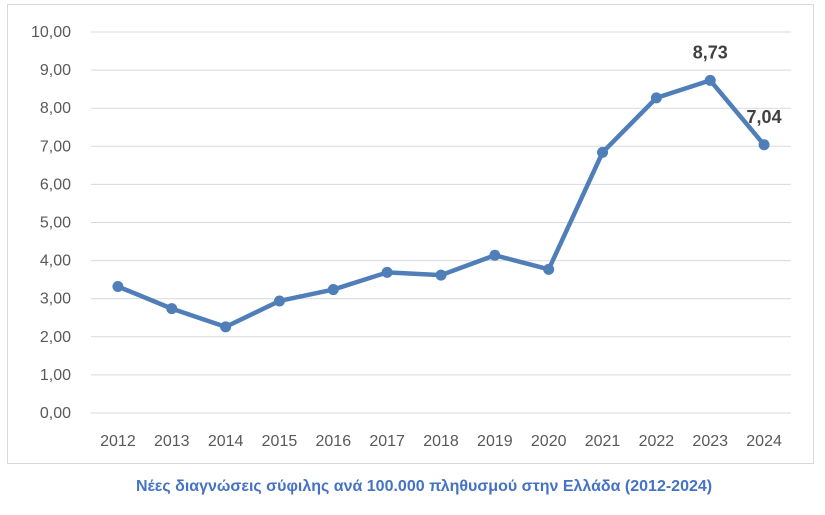  I want to click on x-tick-label: 2016, so click(334, 441).